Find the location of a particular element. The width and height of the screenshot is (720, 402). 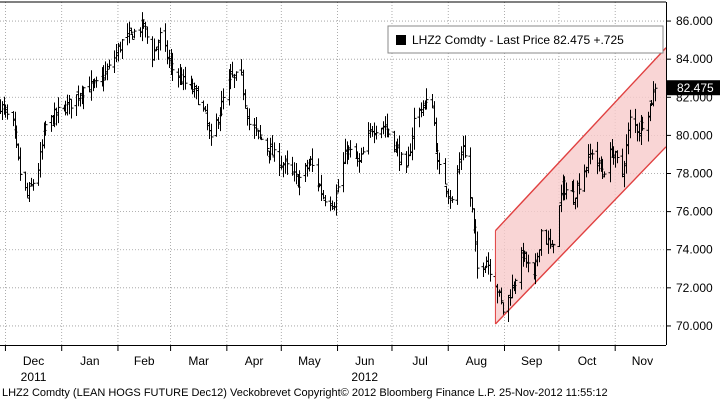

y-tick-label: 76.000 is located at coordinates (694, 212).